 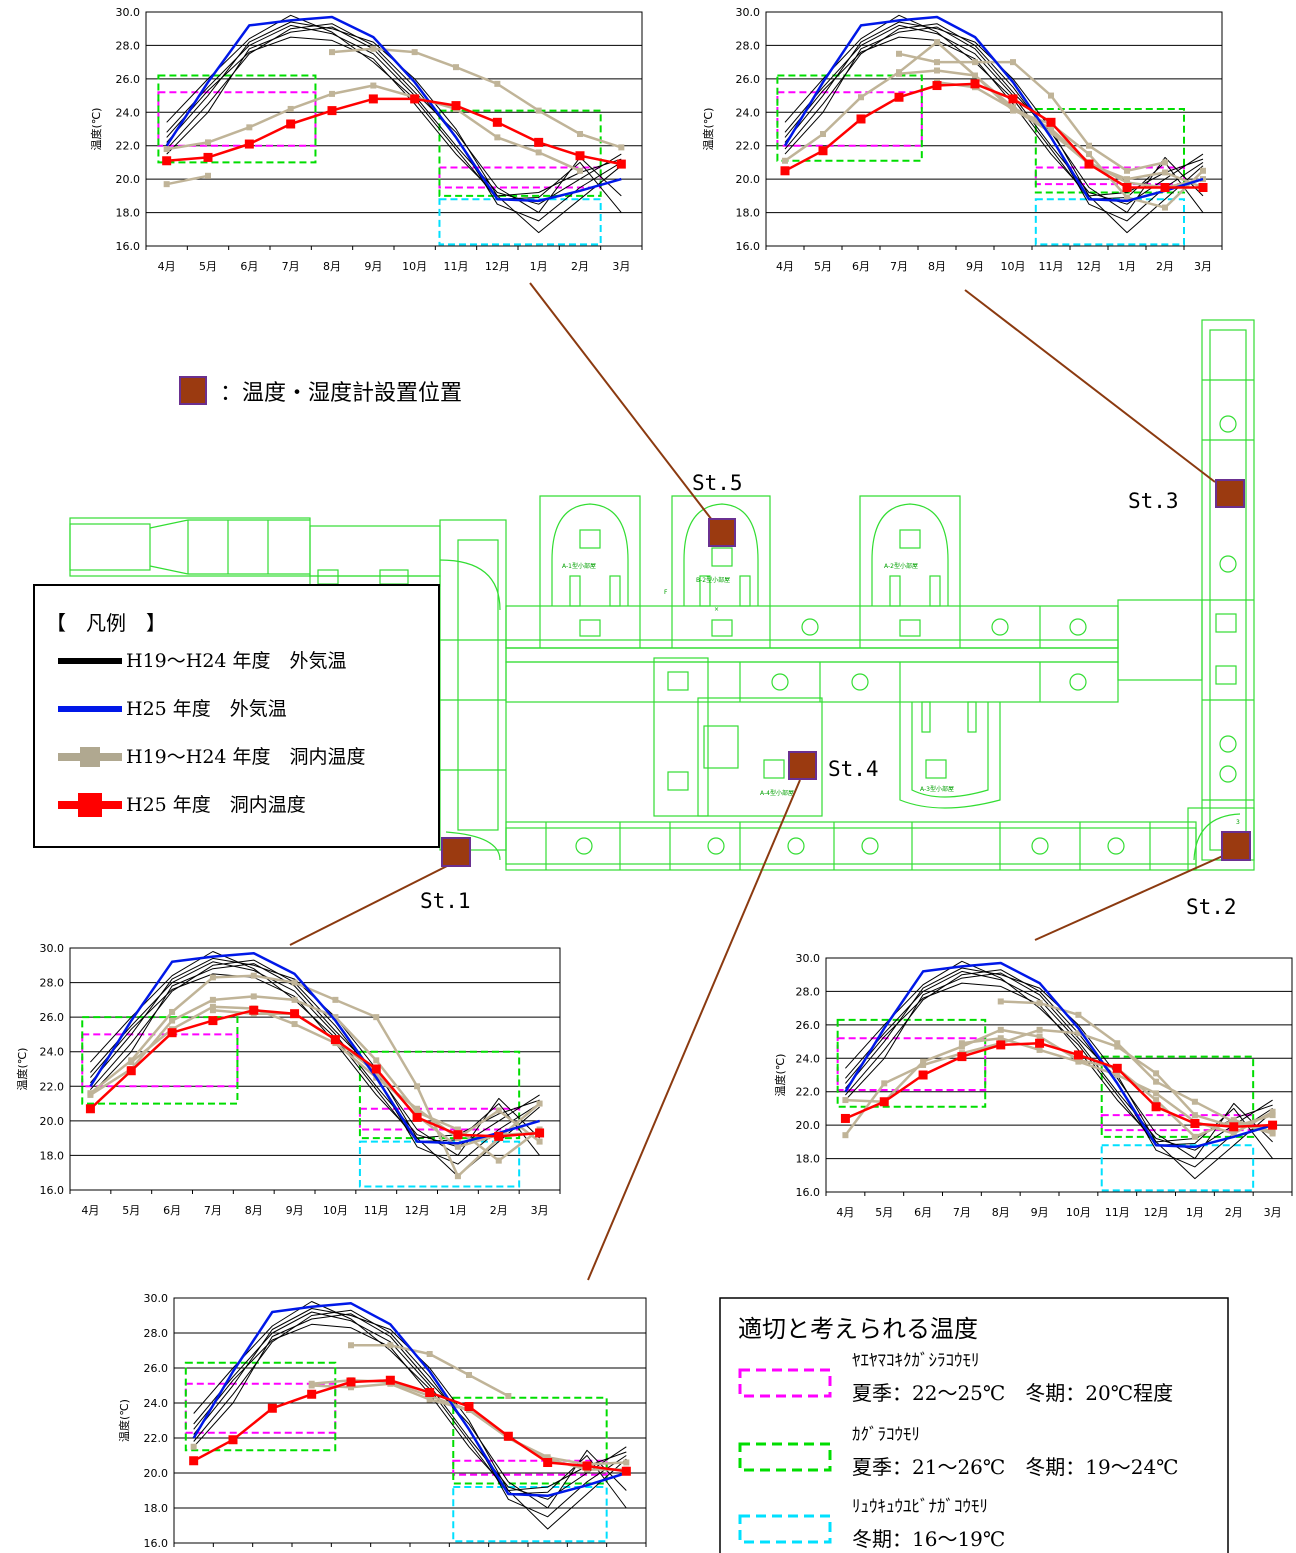 I want to click on series-inside-past, so click(x=1070, y=134).